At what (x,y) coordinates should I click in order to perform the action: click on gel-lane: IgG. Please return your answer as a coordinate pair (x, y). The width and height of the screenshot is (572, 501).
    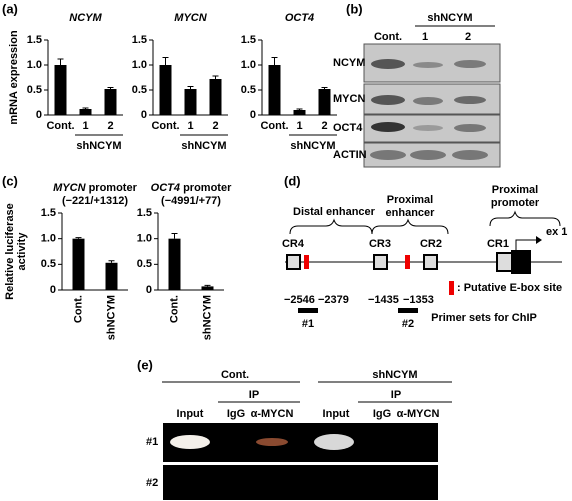
    Looking at the image, I should click on (382, 414).